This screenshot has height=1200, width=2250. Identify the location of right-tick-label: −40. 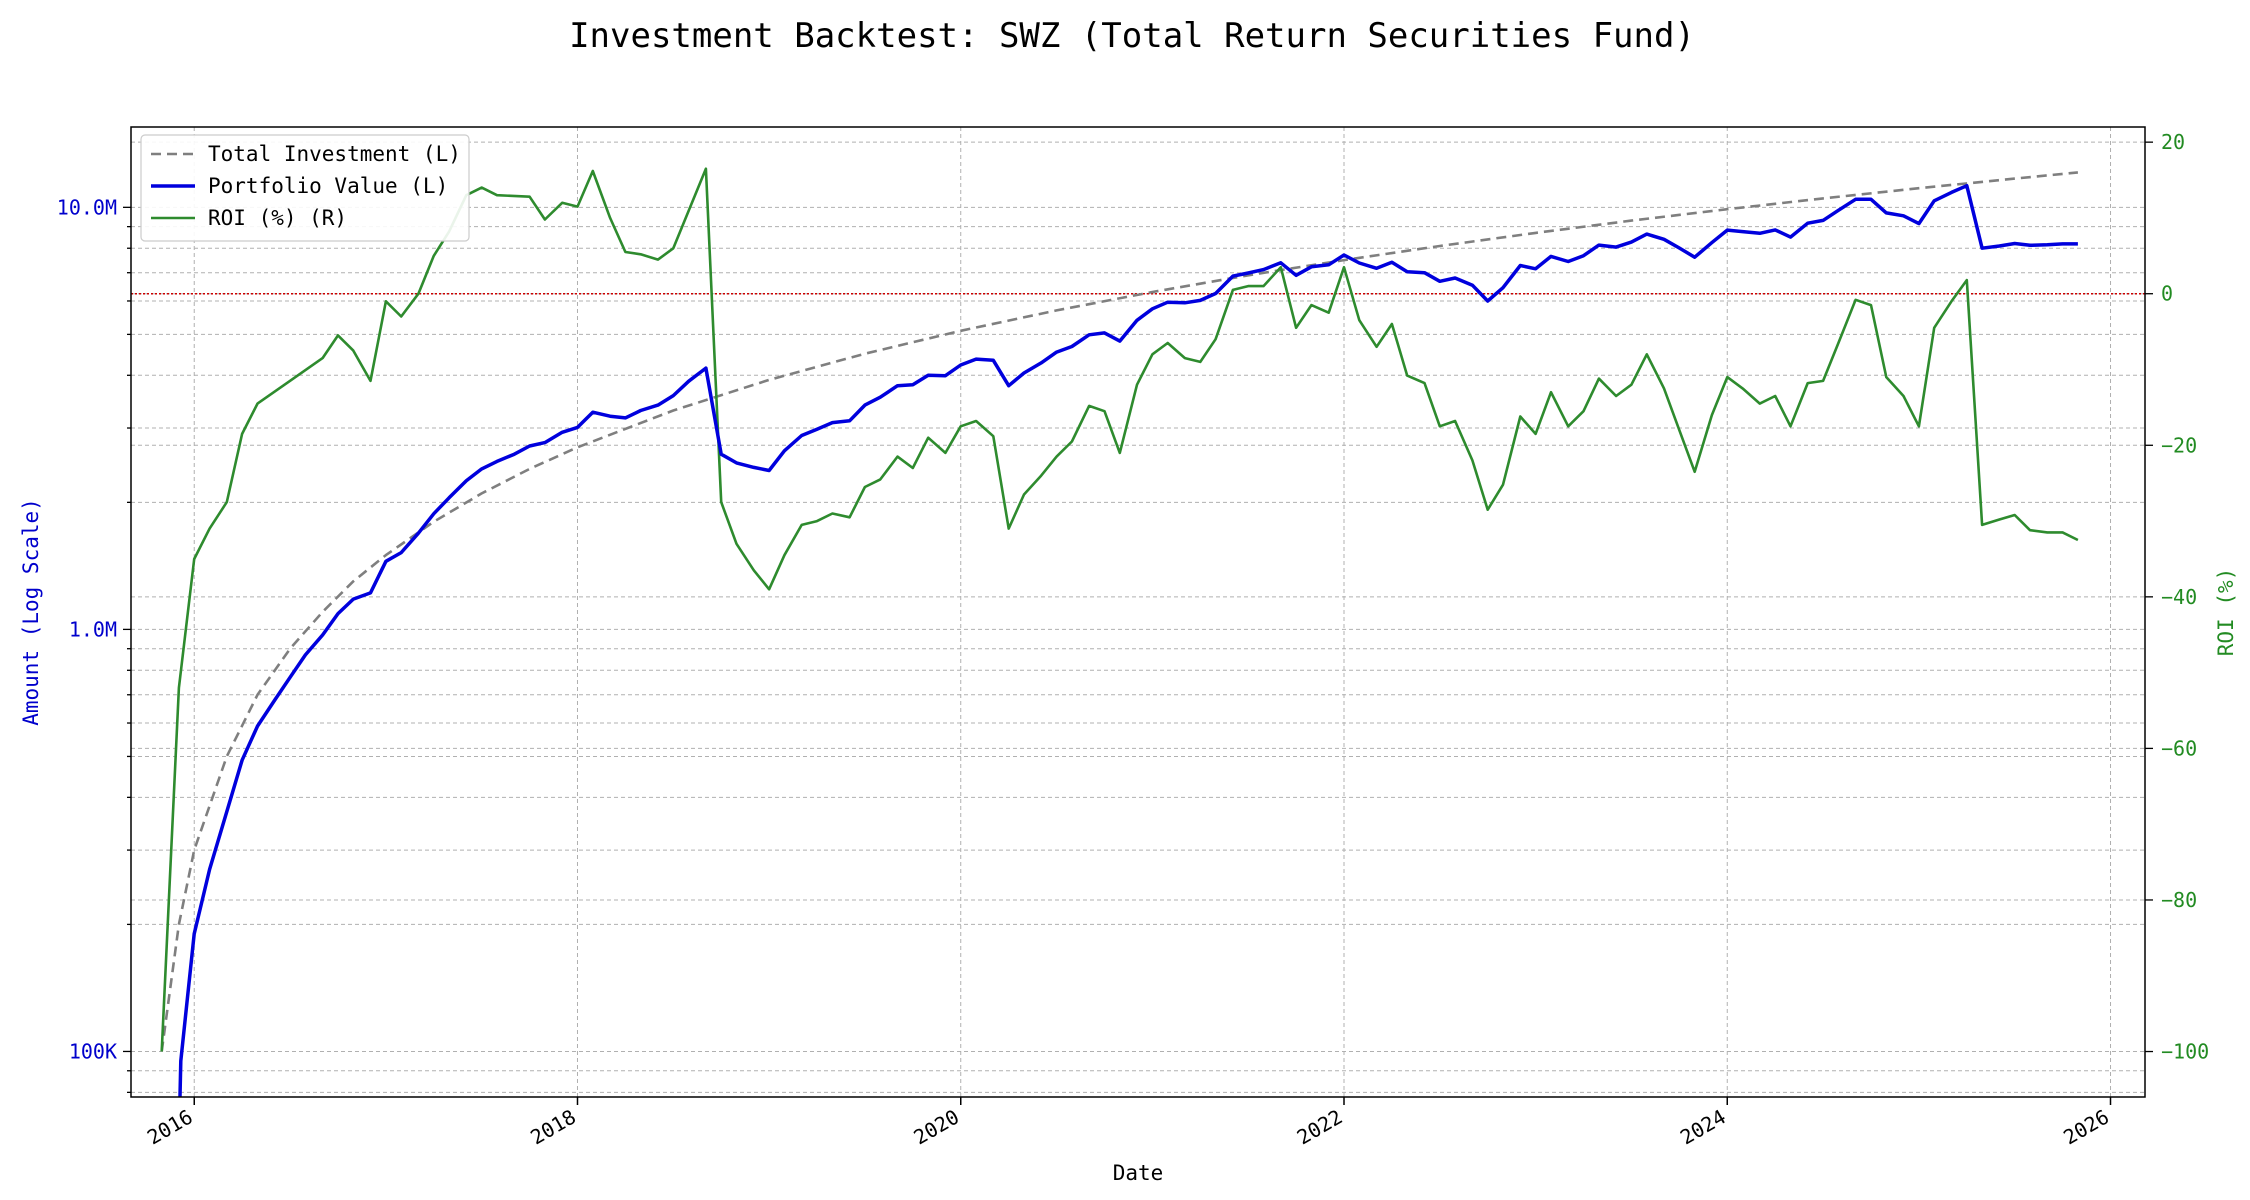
(2179, 597).